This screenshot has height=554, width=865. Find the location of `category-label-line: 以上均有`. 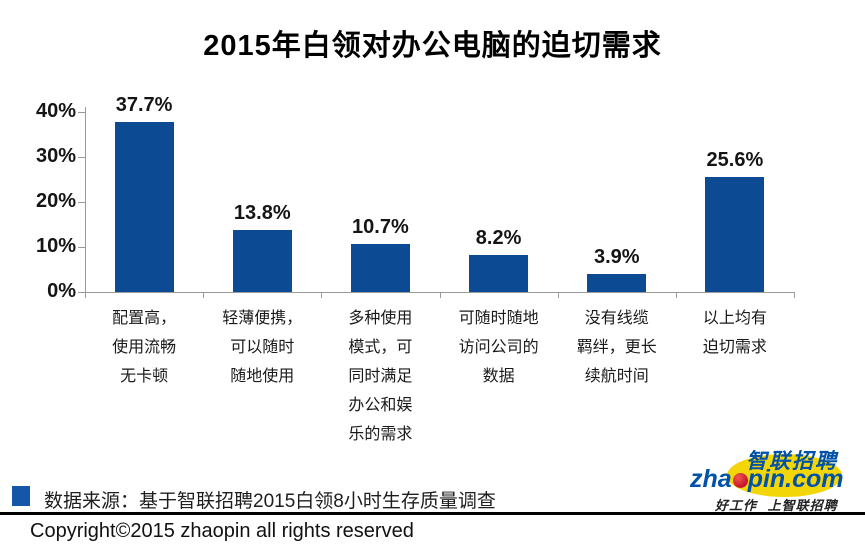

category-label-line: 以上均有 is located at coordinates (734, 318).